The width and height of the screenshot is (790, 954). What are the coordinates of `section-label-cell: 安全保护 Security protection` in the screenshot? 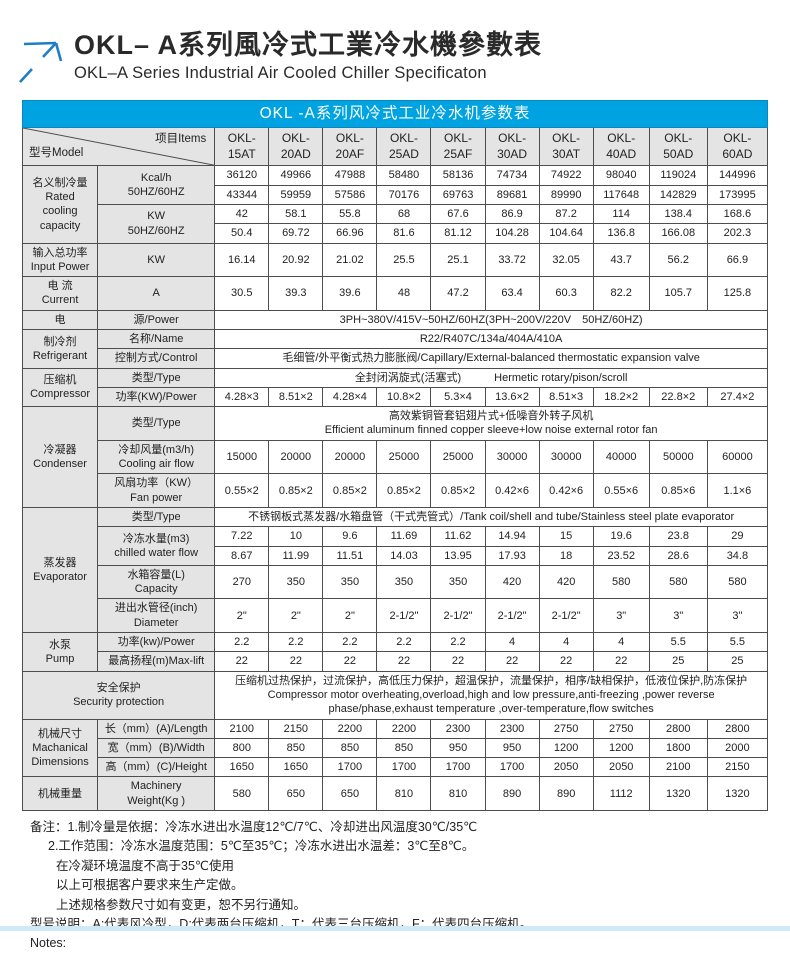 It's located at (118, 695).